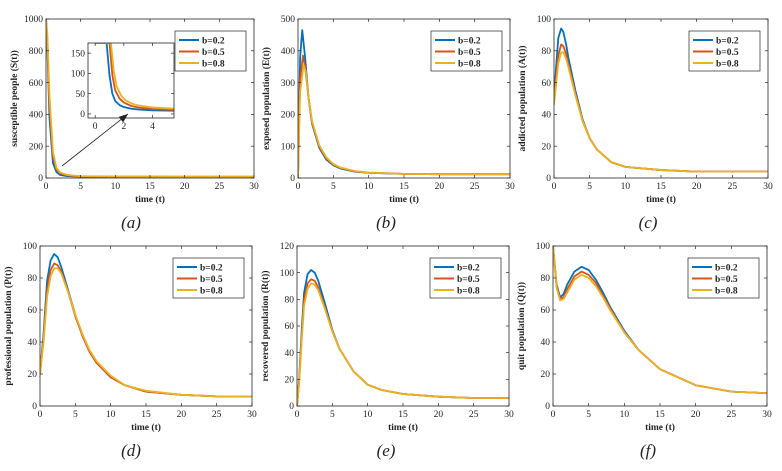 Image resolution: width=782 pixels, height=471 pixels. What do you see at coordinates (290, 381) in the screenshot?
I see `panel-e-ytick-label: 20` at bounding box center [290, 381].